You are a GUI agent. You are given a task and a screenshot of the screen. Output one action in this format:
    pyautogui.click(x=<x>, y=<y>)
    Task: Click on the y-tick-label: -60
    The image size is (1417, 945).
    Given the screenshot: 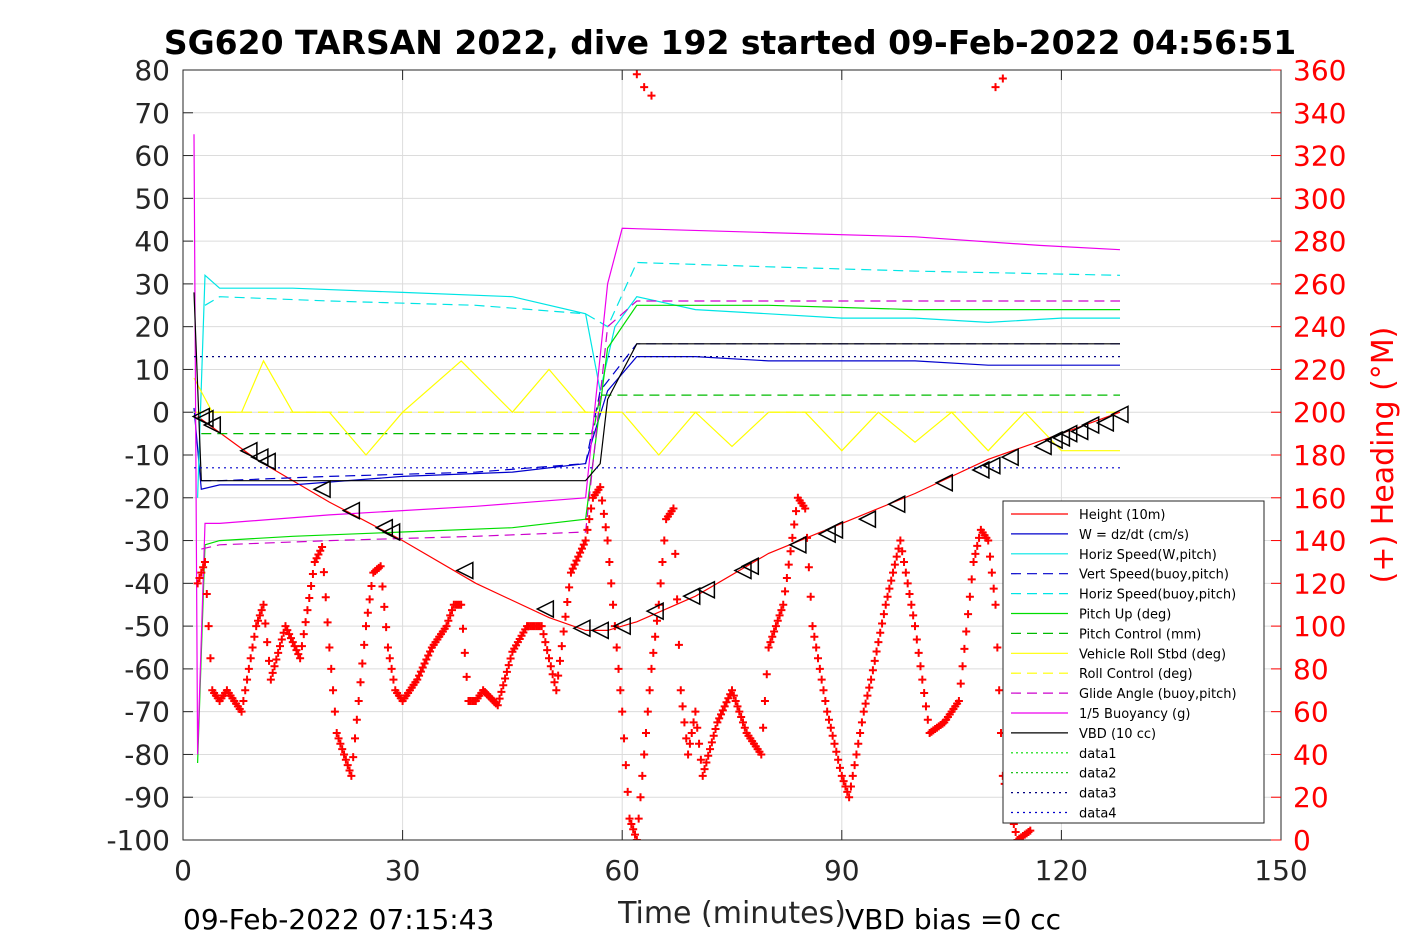 What is the action you would take?
    pyautogui.click(x=147, y=669)
    